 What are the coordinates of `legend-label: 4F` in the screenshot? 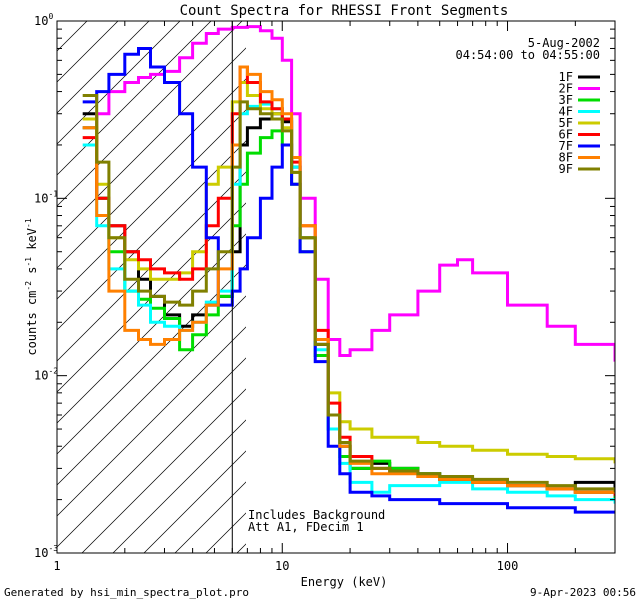 It's located at (566, 112).